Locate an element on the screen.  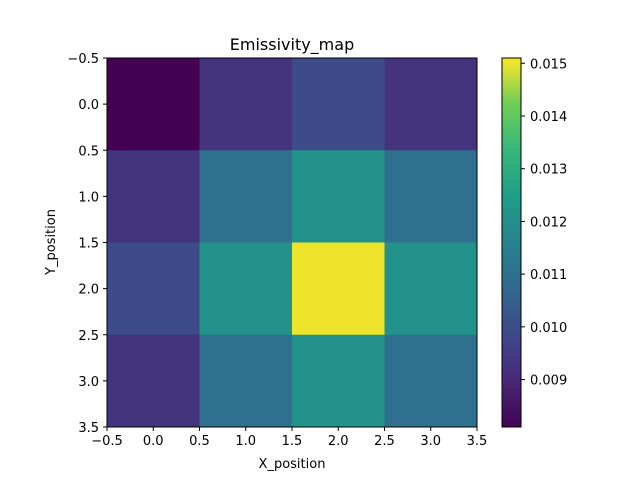
colorbar-axis: 0.009 0.010 0.011 0.012 0.013 0.014 0.015 is located at coordinates (544, 223).